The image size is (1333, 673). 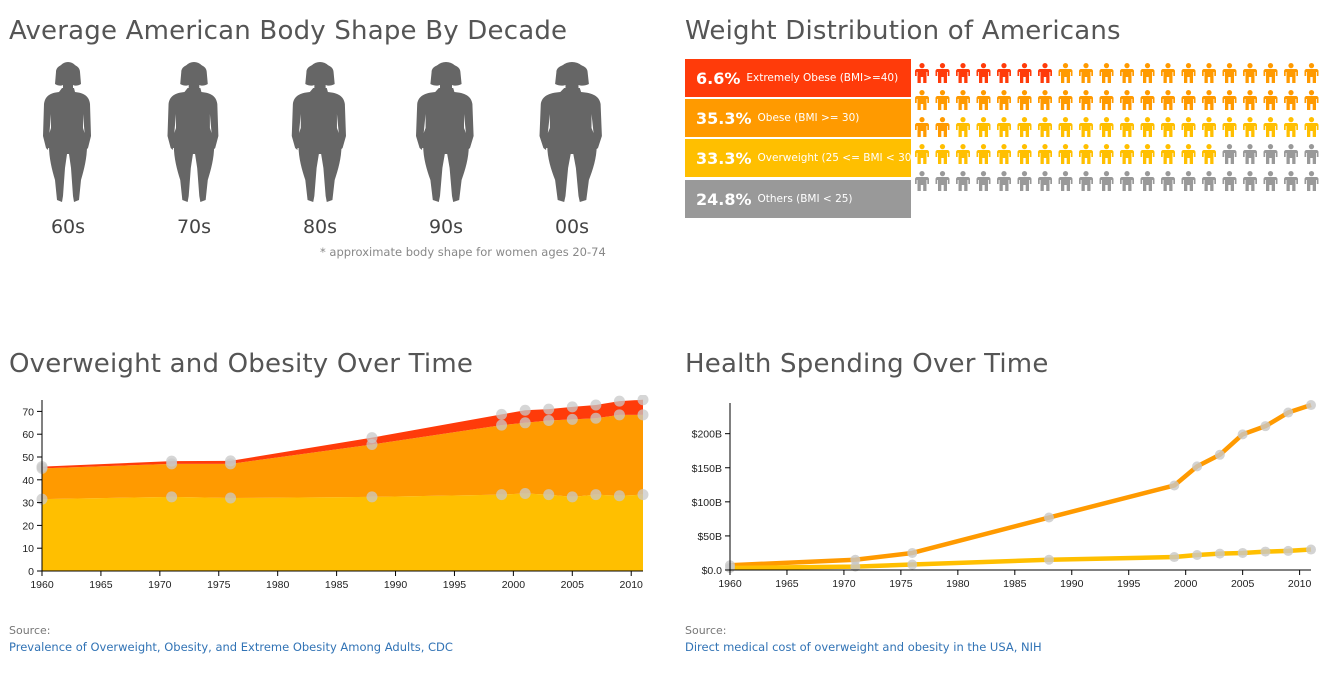 What do you see at coordinates (798, 199) in the screenshot?
I see `weight-category-label: 24.8% Others (BMI < 25)` at bounding box center [798, 199].